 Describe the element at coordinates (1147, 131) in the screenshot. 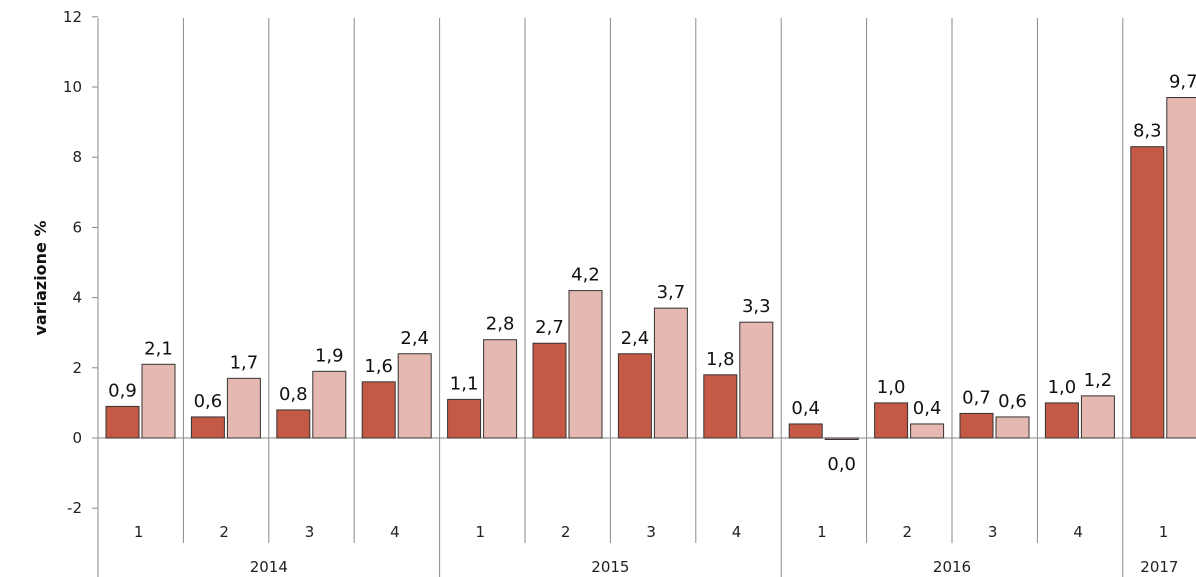

I see `data-label: 8,3` at that location.